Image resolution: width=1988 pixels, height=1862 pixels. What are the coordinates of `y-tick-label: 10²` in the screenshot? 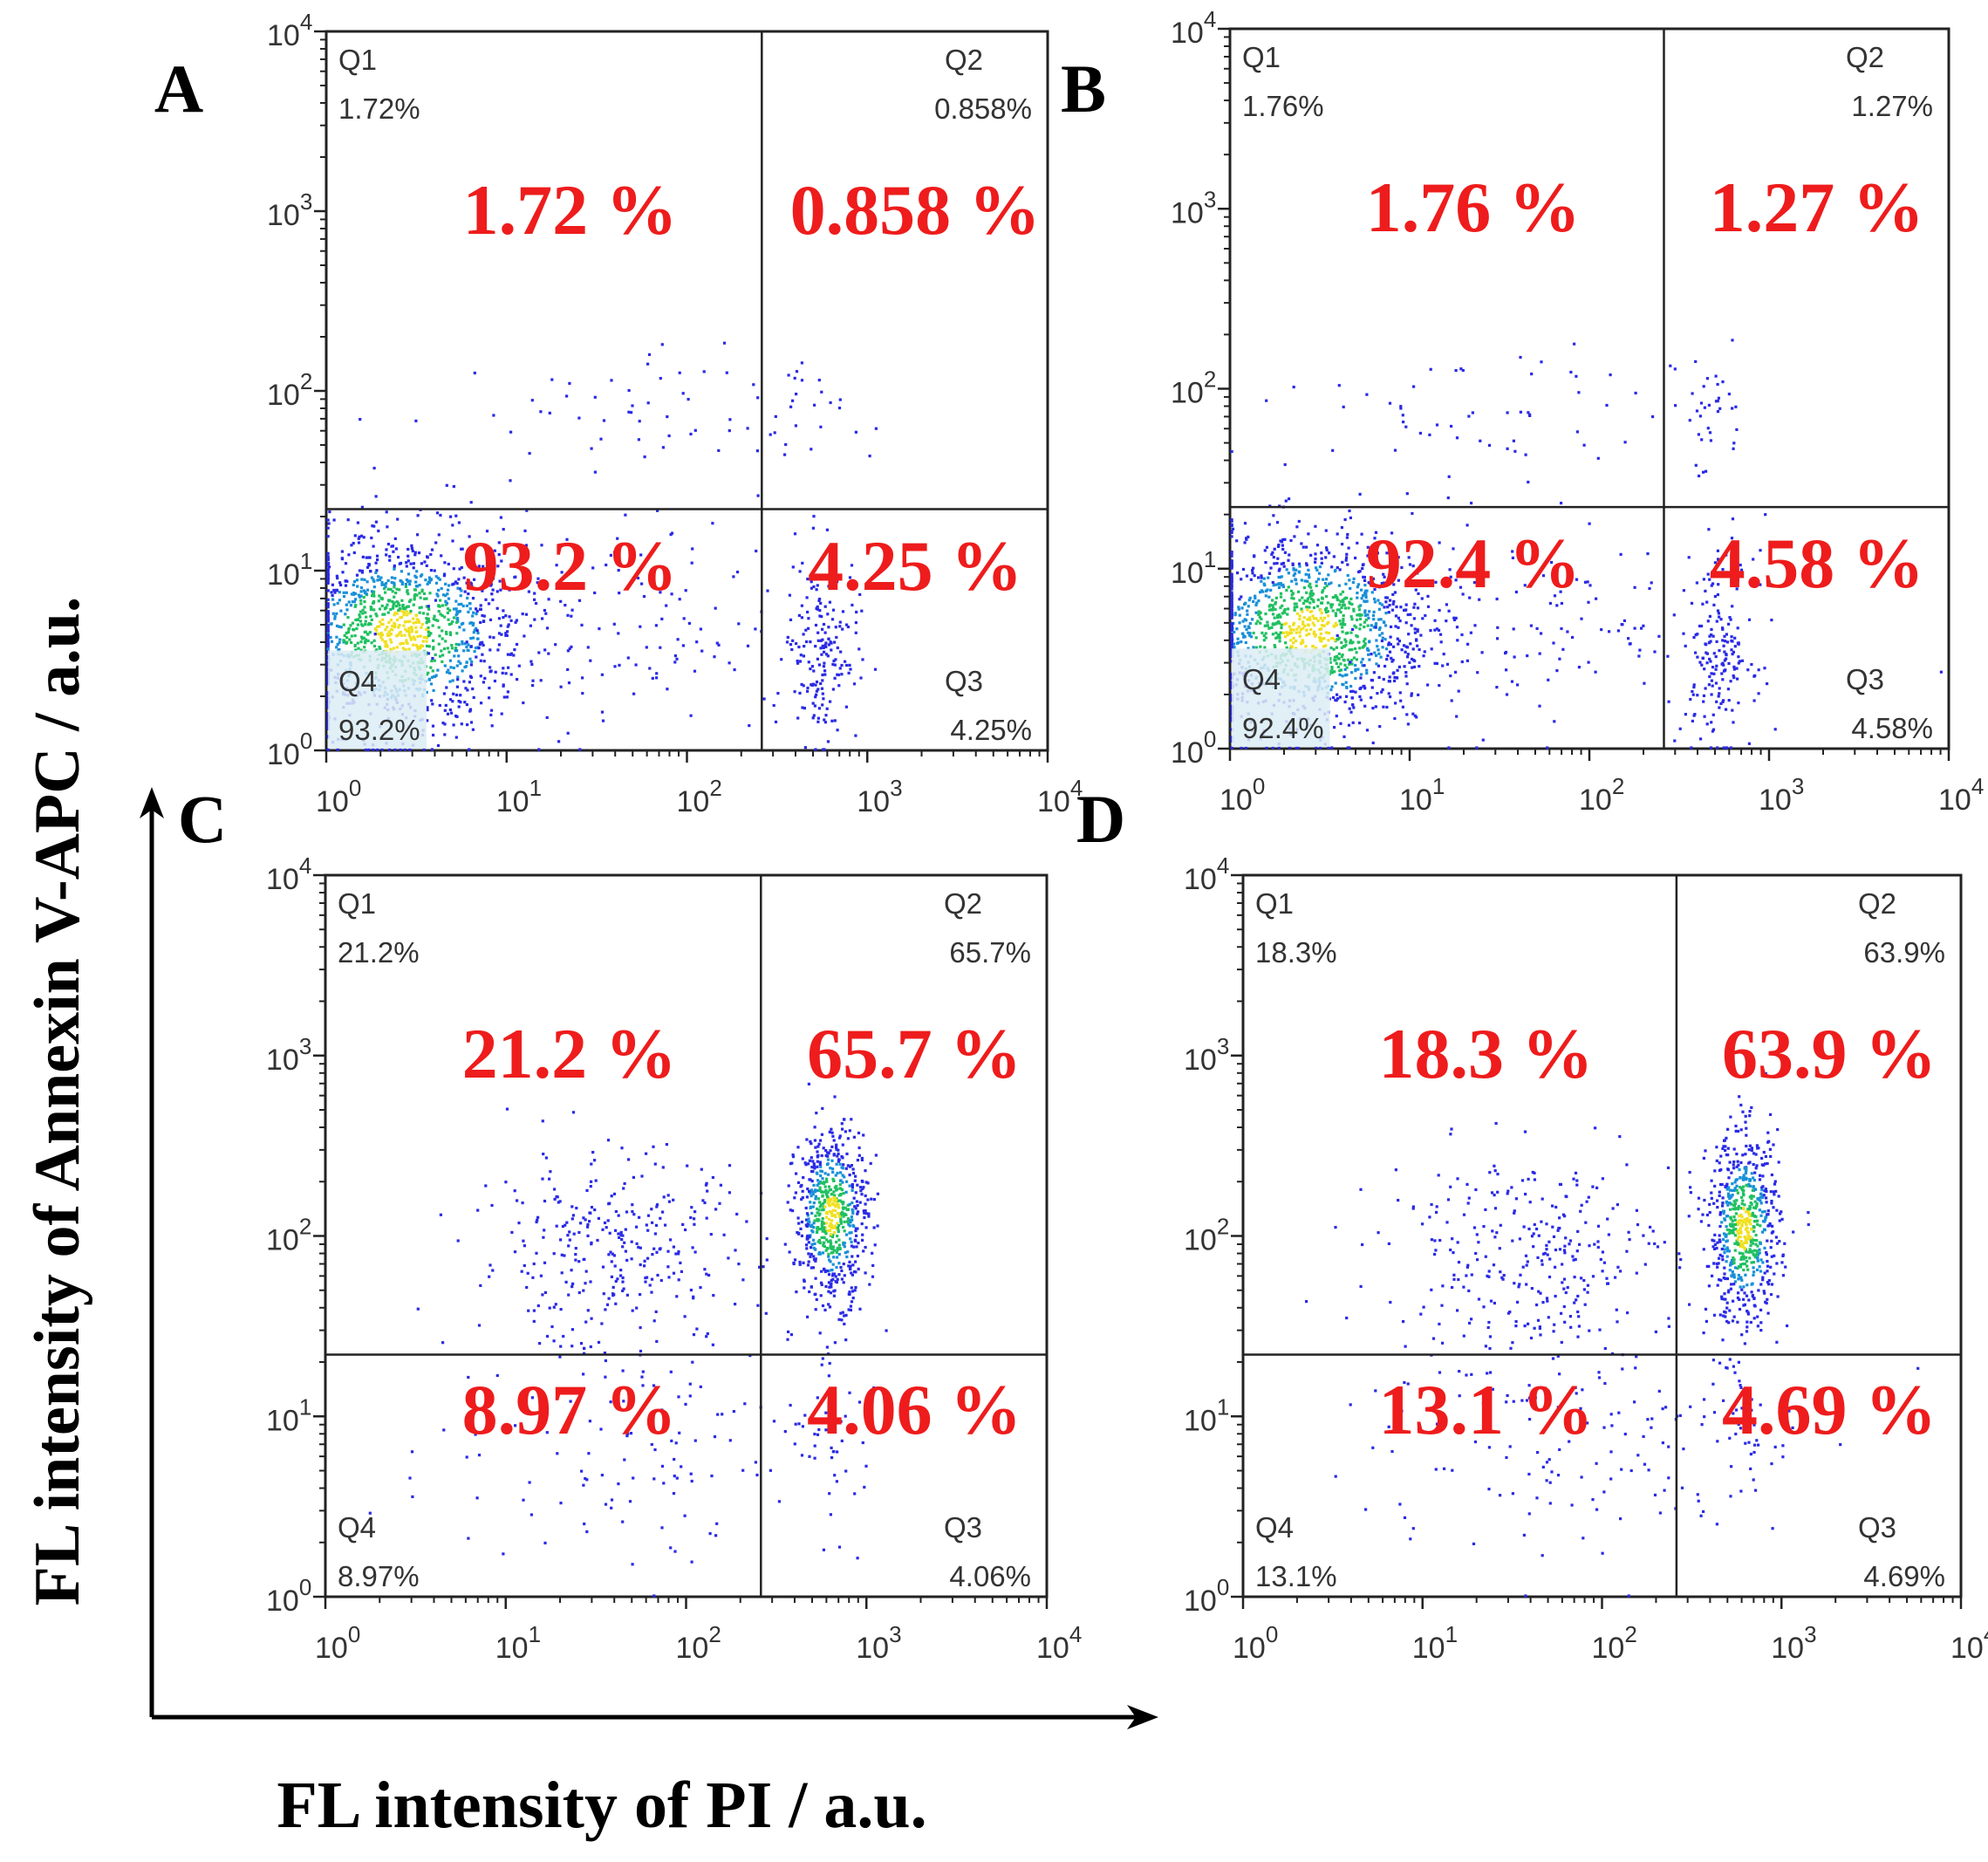 It's located at (289, 390).